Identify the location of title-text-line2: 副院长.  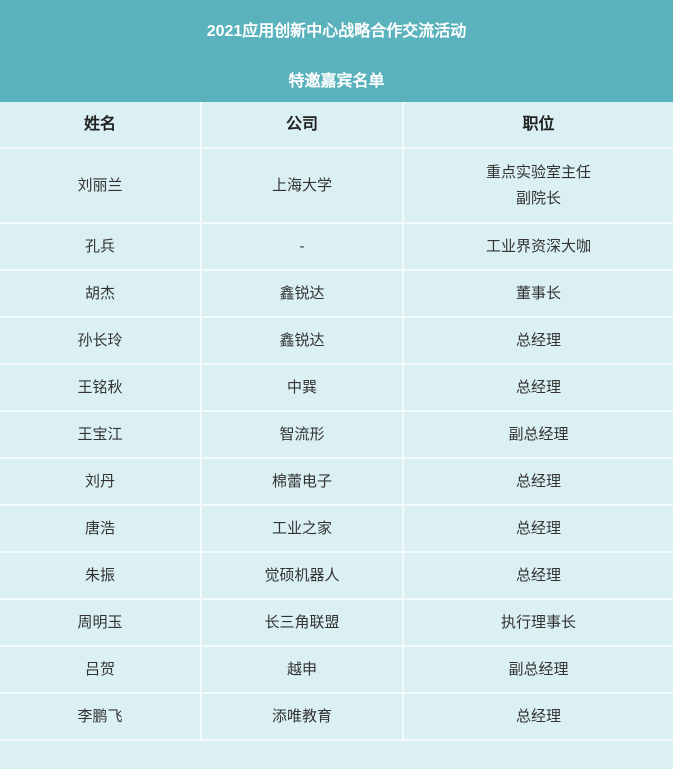
(538, 198).